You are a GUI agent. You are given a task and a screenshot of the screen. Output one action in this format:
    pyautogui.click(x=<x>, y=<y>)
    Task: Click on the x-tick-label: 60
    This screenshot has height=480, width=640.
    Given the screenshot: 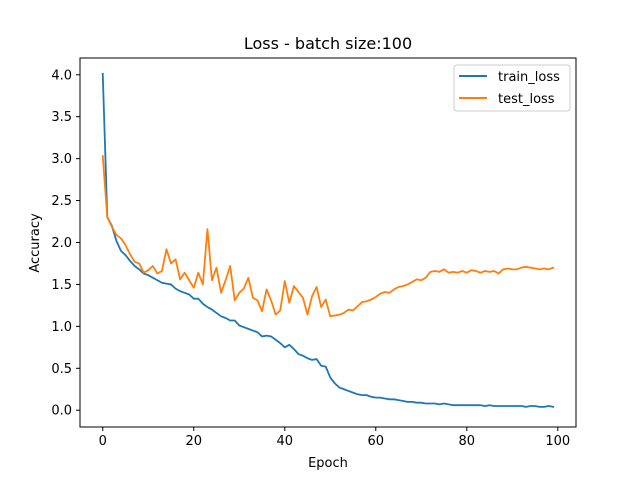 What is the action you would take?
    pyautogui.click(x=376, y=441)
    